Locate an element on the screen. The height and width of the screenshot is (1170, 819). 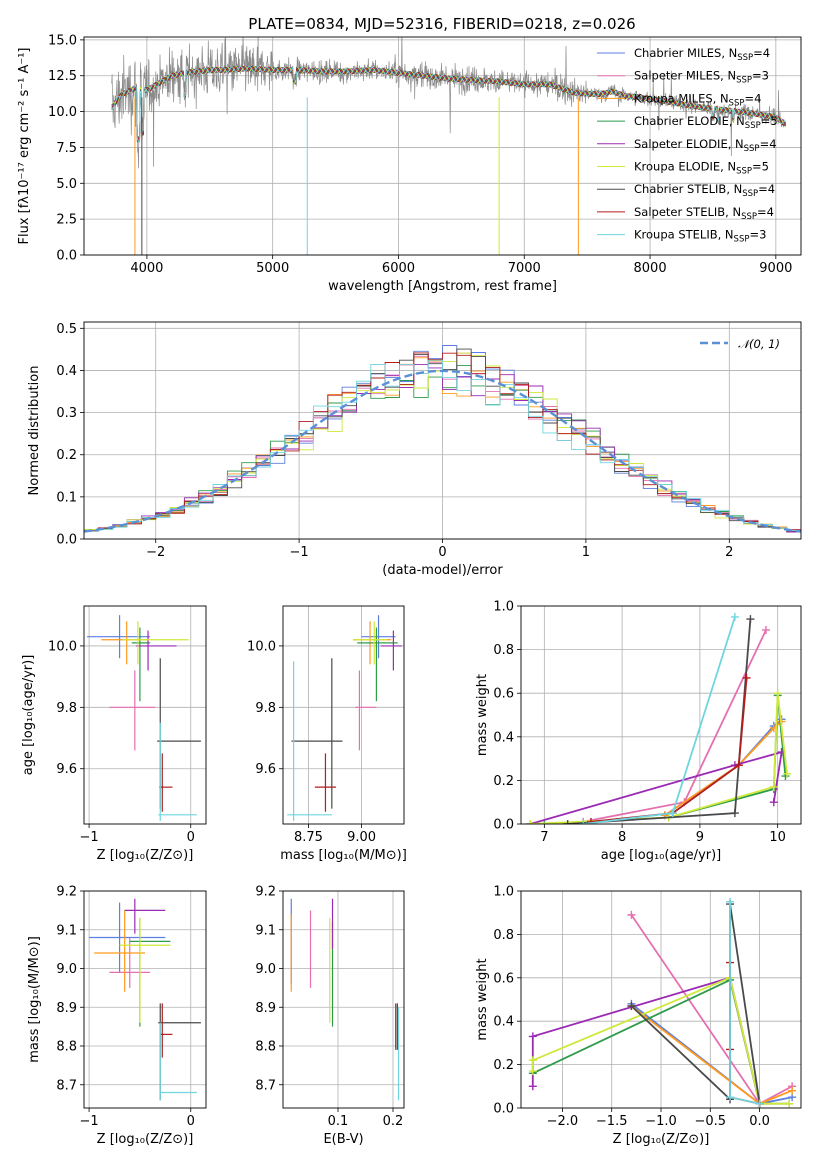
y-axis-label: mass weight is located at coordinates (482, 715).